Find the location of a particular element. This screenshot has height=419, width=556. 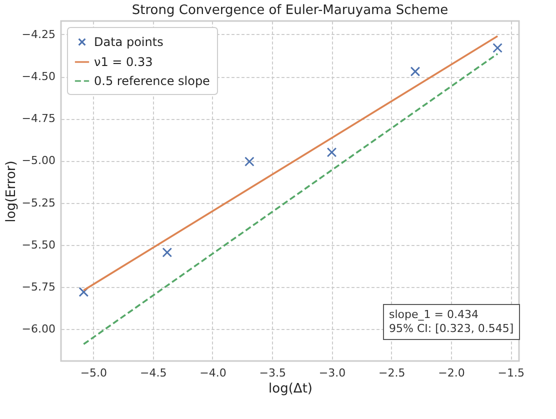

x-tick-label: −5.0 is located at coordinates (94, 373).